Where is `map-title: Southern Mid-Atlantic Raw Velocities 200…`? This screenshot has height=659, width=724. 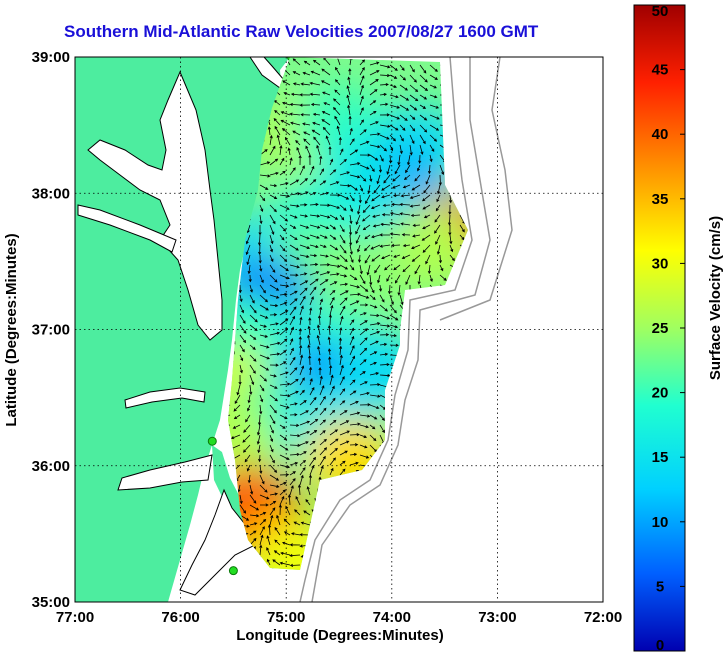
map-title: Southern Mid-Atlantic Raw Velocities 200… is located at coordinates (301, 31).